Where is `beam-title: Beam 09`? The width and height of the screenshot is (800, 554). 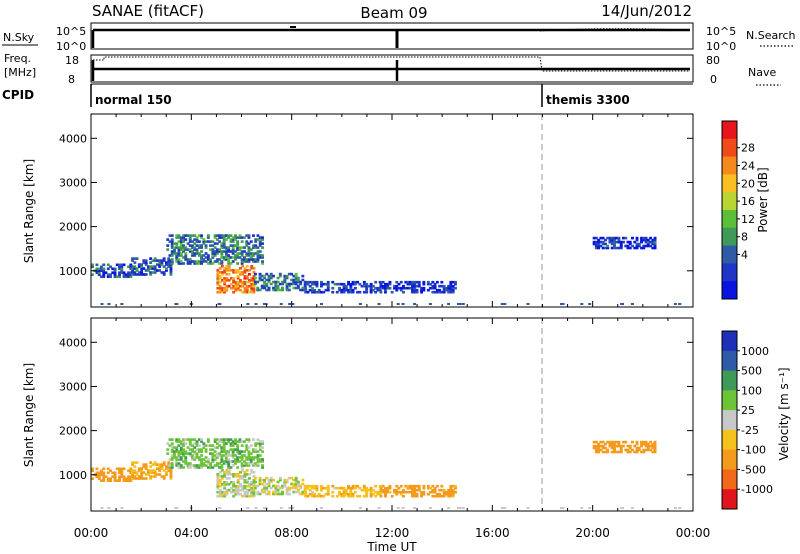
beam-title: Beam 09 is located at coordinates (393, 13).